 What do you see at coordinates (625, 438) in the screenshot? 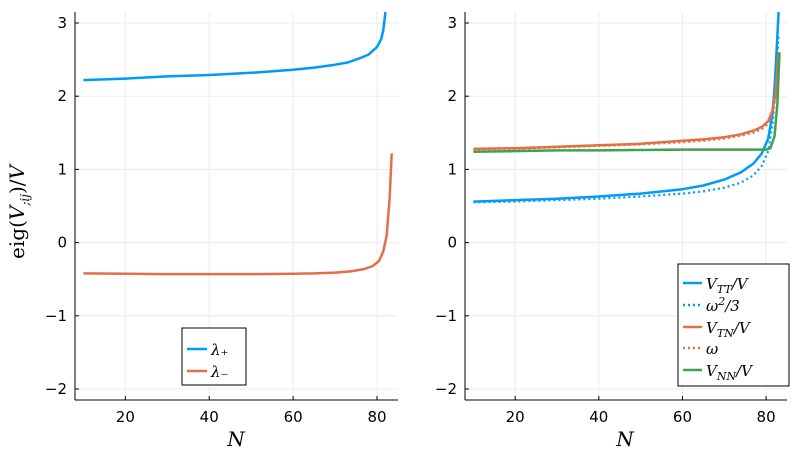
I see `right-x-axis-label: N` at bounding box center [625, 438].